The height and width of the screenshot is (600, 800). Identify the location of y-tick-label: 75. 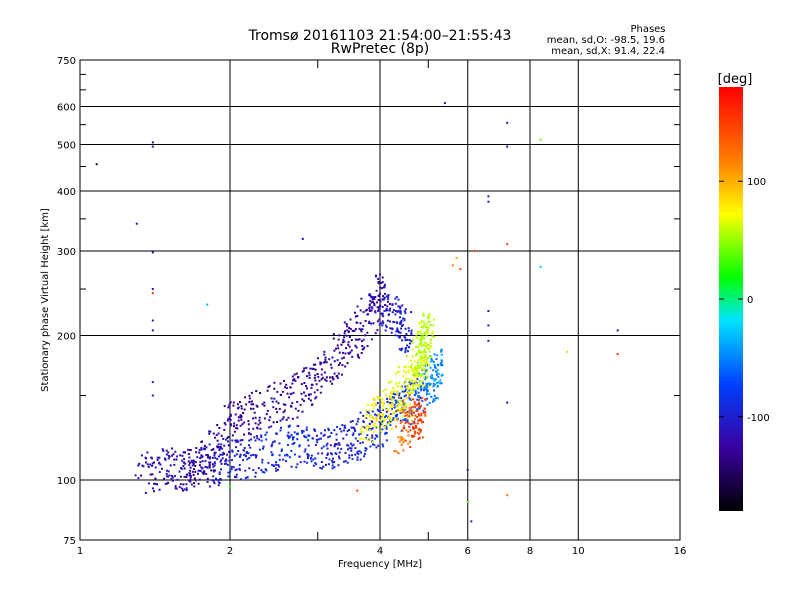
(69, 541).